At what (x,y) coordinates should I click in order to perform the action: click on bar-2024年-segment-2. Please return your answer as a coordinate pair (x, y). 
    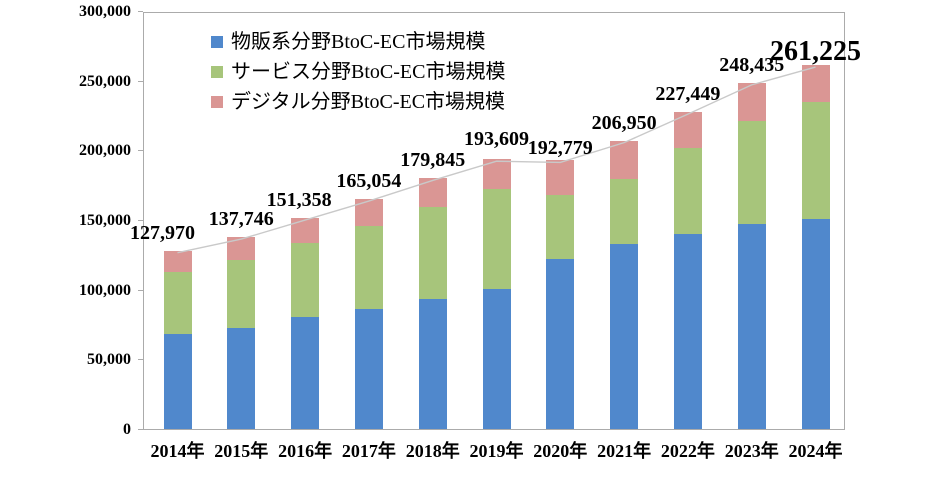
    Looking at the image, I should click on (815, 83).